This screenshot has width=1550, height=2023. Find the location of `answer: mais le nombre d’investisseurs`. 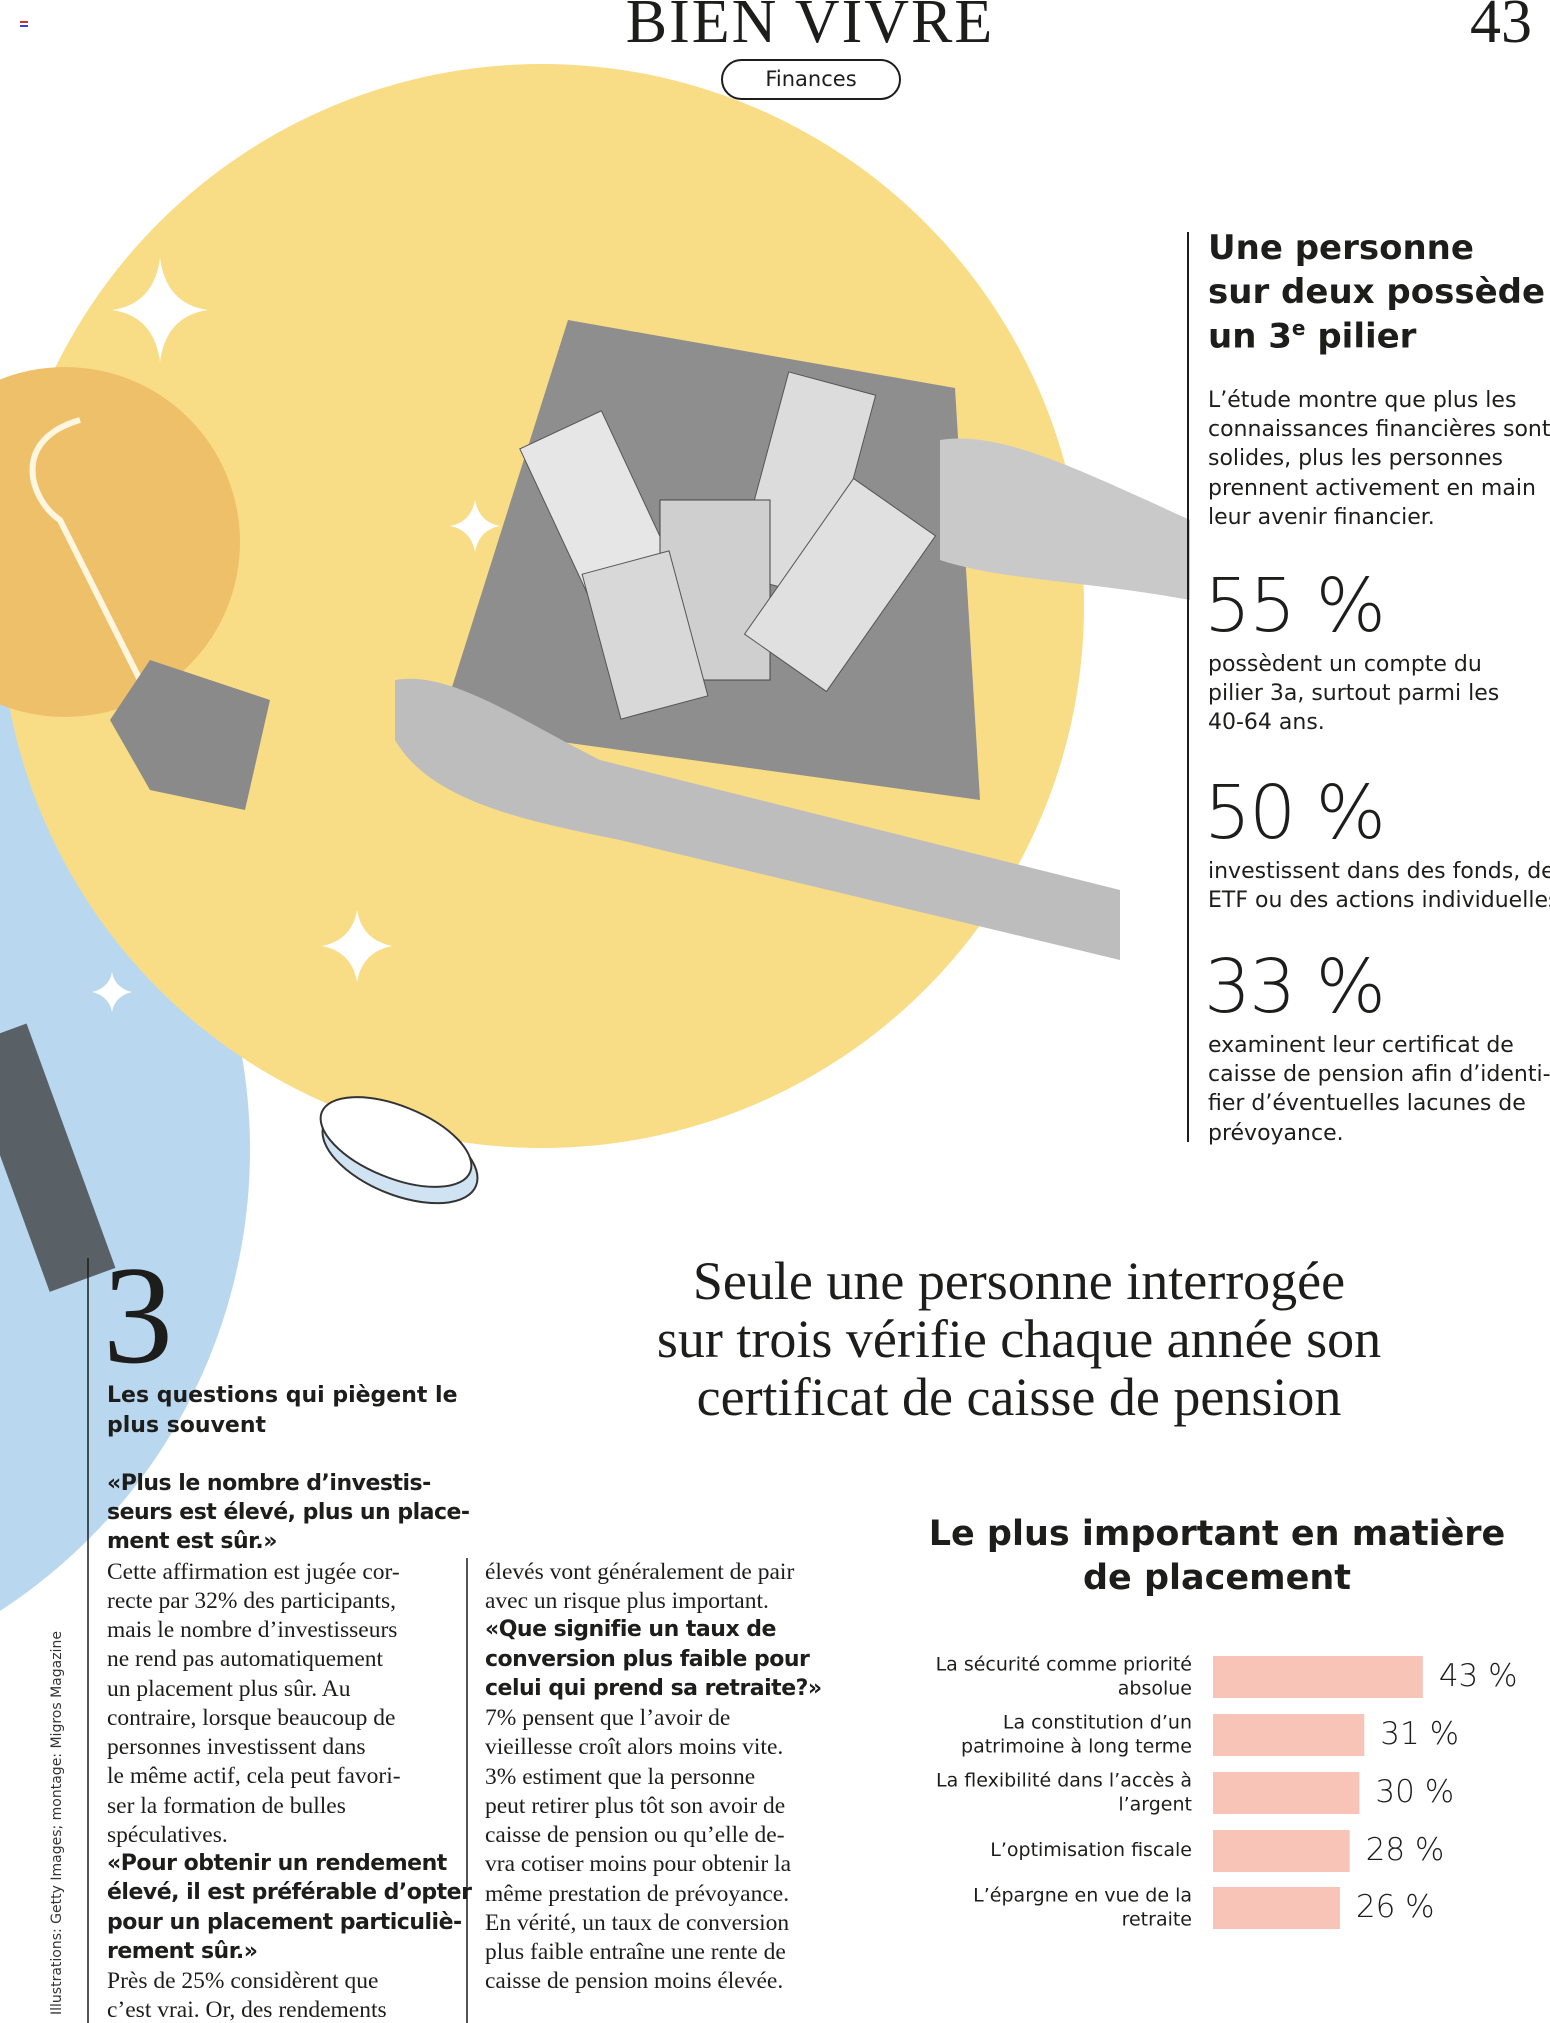

answer: mais le nombre d’investisseurs is located at coordinates (252, 1630).